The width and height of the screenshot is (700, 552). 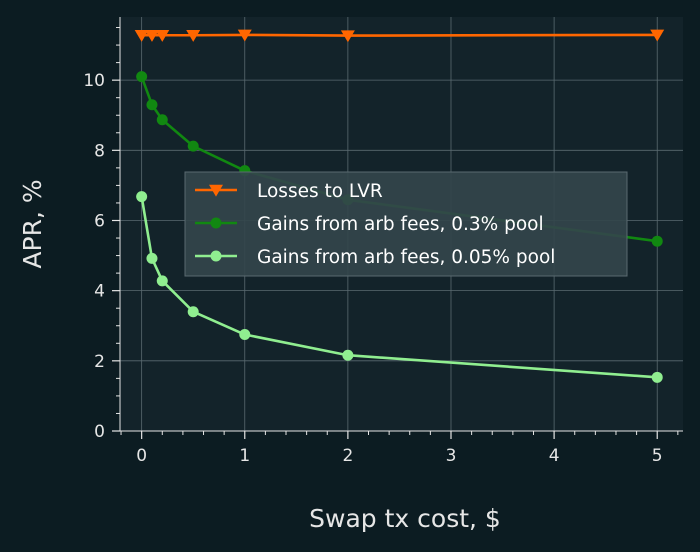 What do you see at coordinates (320, 191) in the screenshot?
I see `legend-label: Losses to LVR` at bounding box center [320, 191].